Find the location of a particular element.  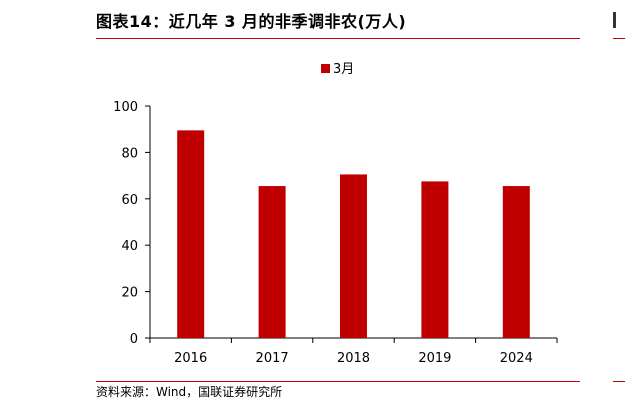

bar-2024 is located at coordinates (516, 262).